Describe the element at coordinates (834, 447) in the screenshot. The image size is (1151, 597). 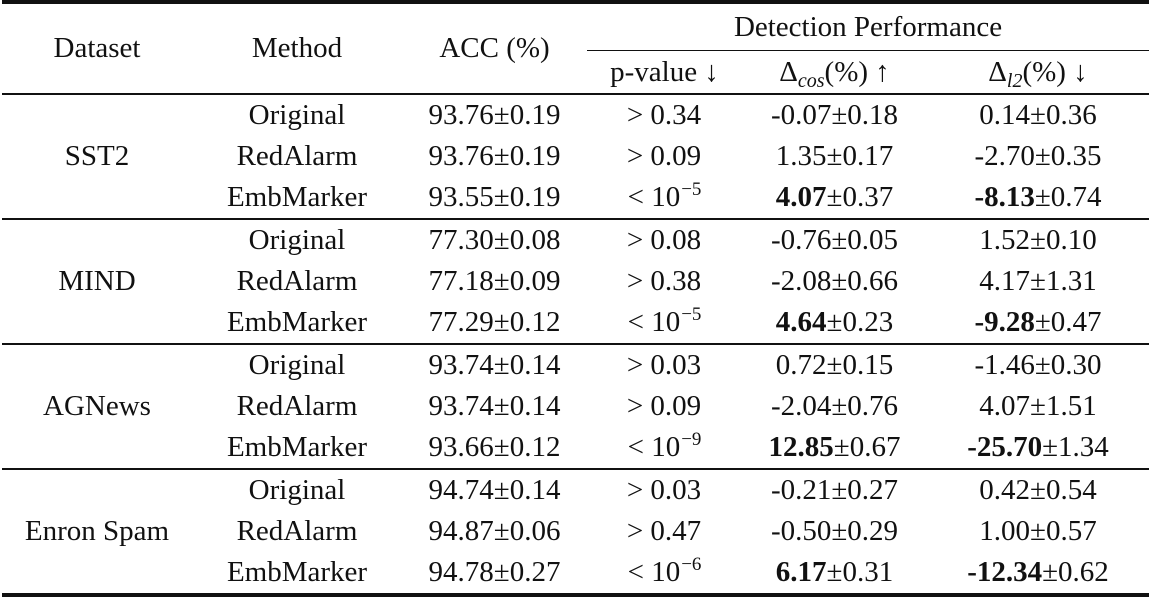
I see `delta-cos-cell: 12.85±0.67` at that location.